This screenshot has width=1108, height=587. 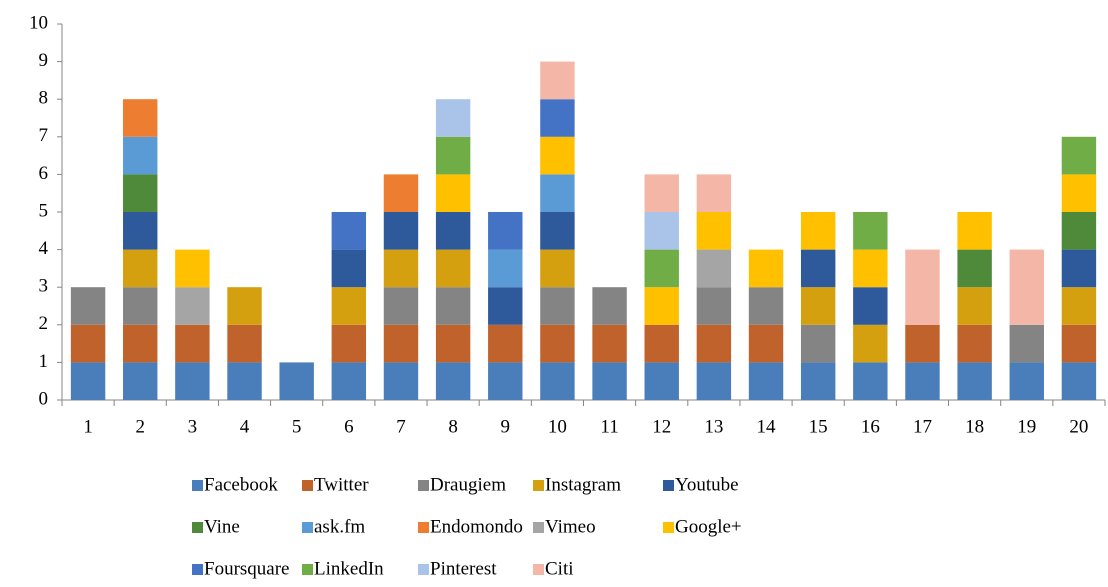 I want to click on x-tick-label: 6, so click(x=349, y=426).